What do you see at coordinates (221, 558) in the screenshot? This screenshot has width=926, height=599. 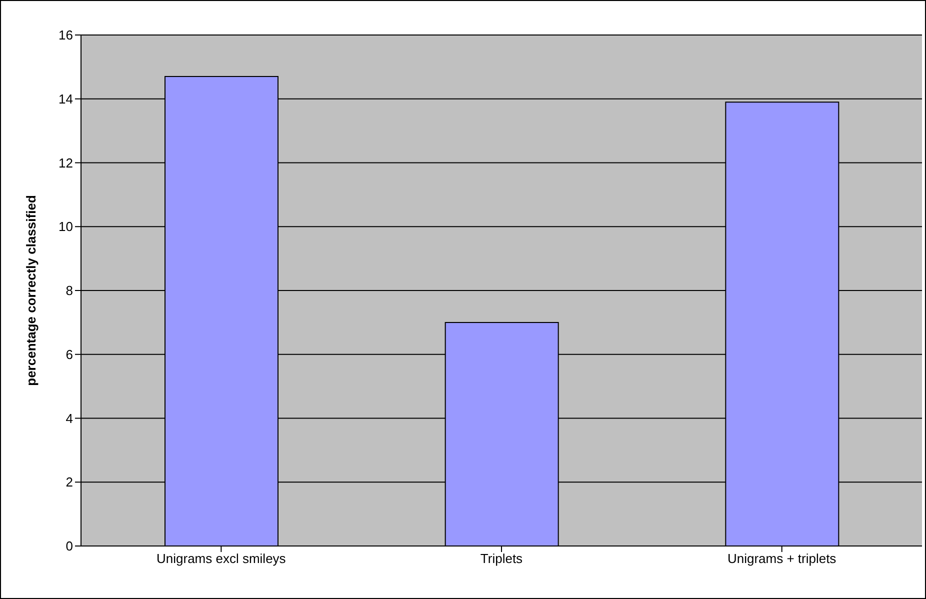 I see `x-tick-label: Unigrams excl smileys` at bounding box center [221, 558].